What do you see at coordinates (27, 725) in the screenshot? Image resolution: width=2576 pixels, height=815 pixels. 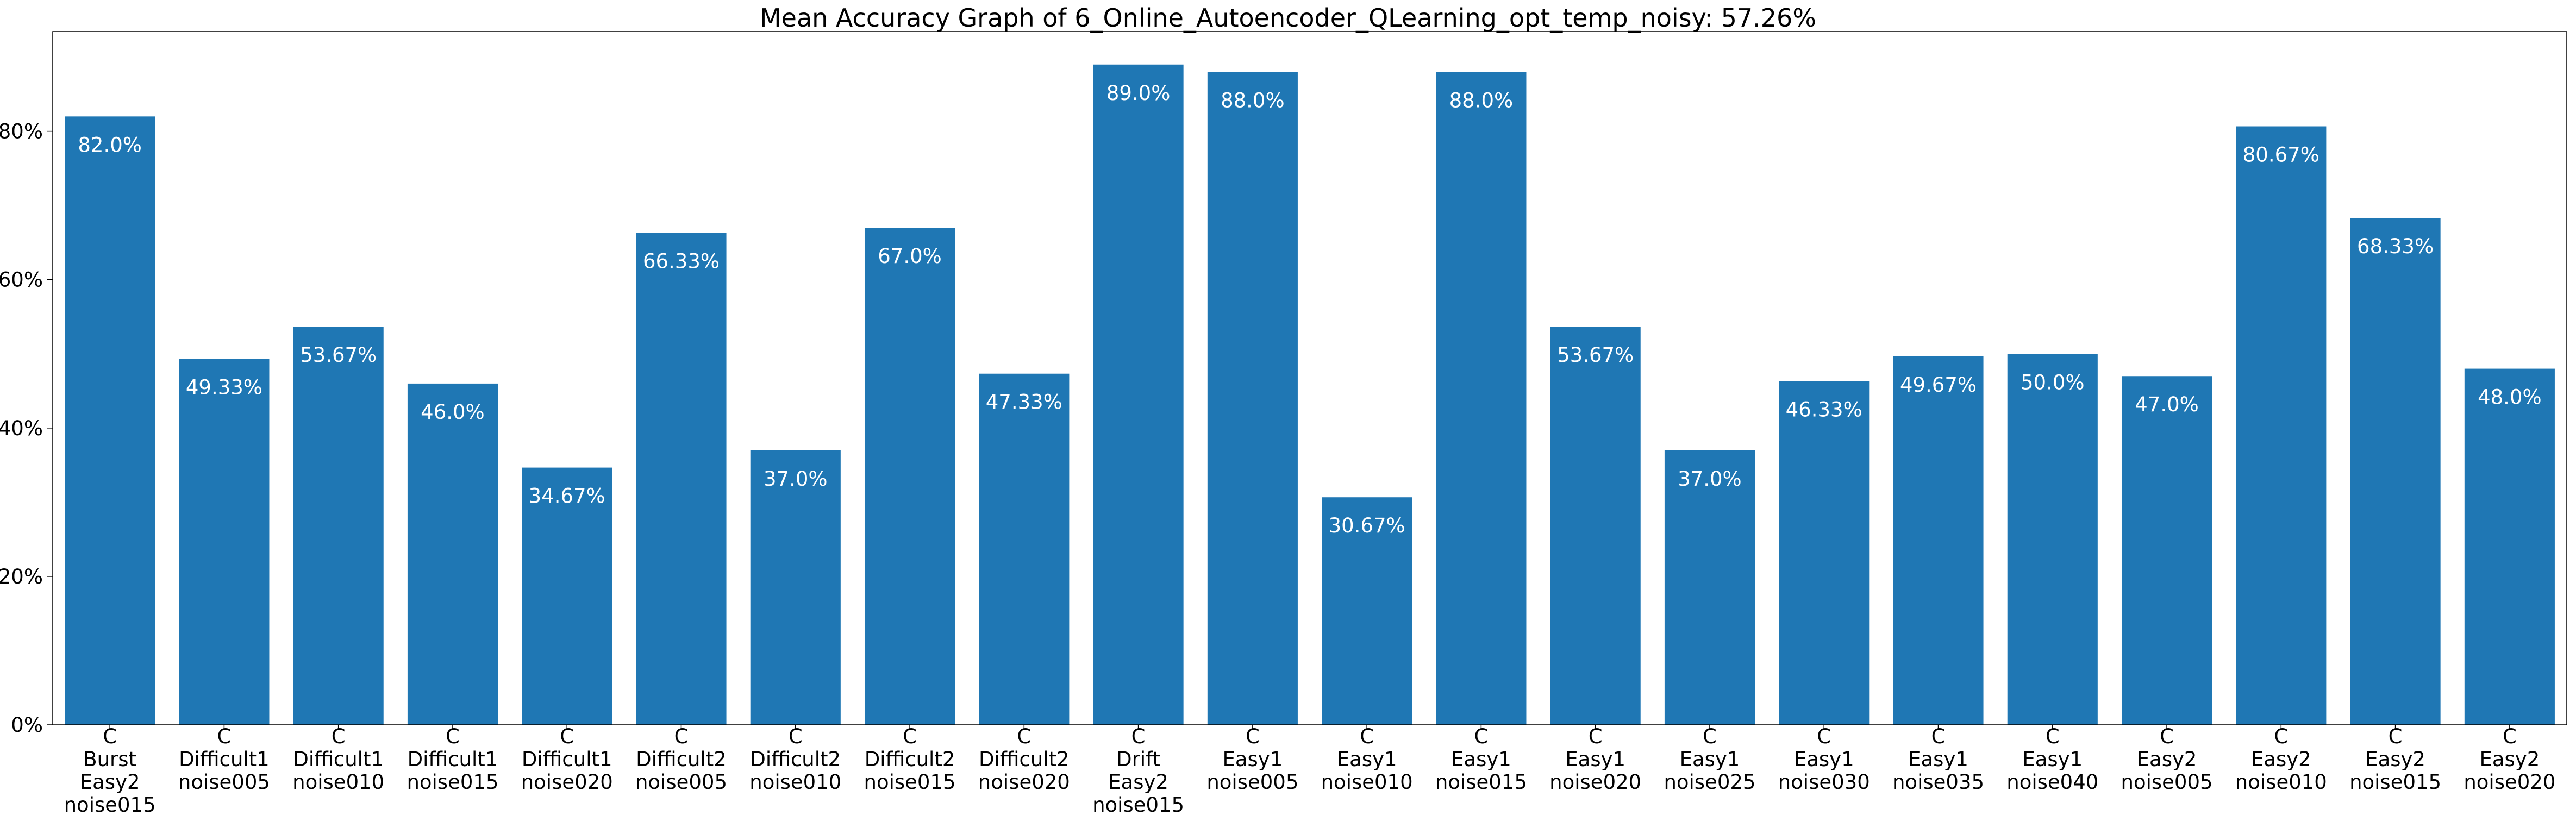 I see `y-tick-label: 0%` at bounding box center [27, 725].